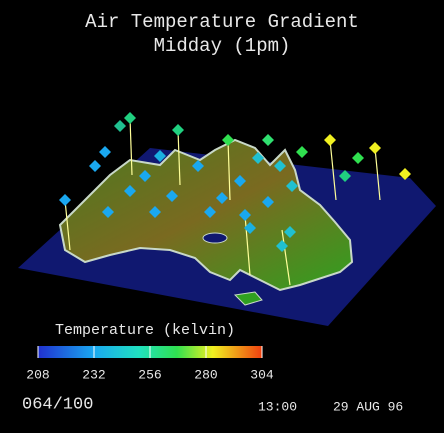 This screenshot has height=433, width=444. What do you see at coordinates (149, 374) in the screenshot?
I see `colorbar-tick-label: 256` at bounding box center [149, 374].